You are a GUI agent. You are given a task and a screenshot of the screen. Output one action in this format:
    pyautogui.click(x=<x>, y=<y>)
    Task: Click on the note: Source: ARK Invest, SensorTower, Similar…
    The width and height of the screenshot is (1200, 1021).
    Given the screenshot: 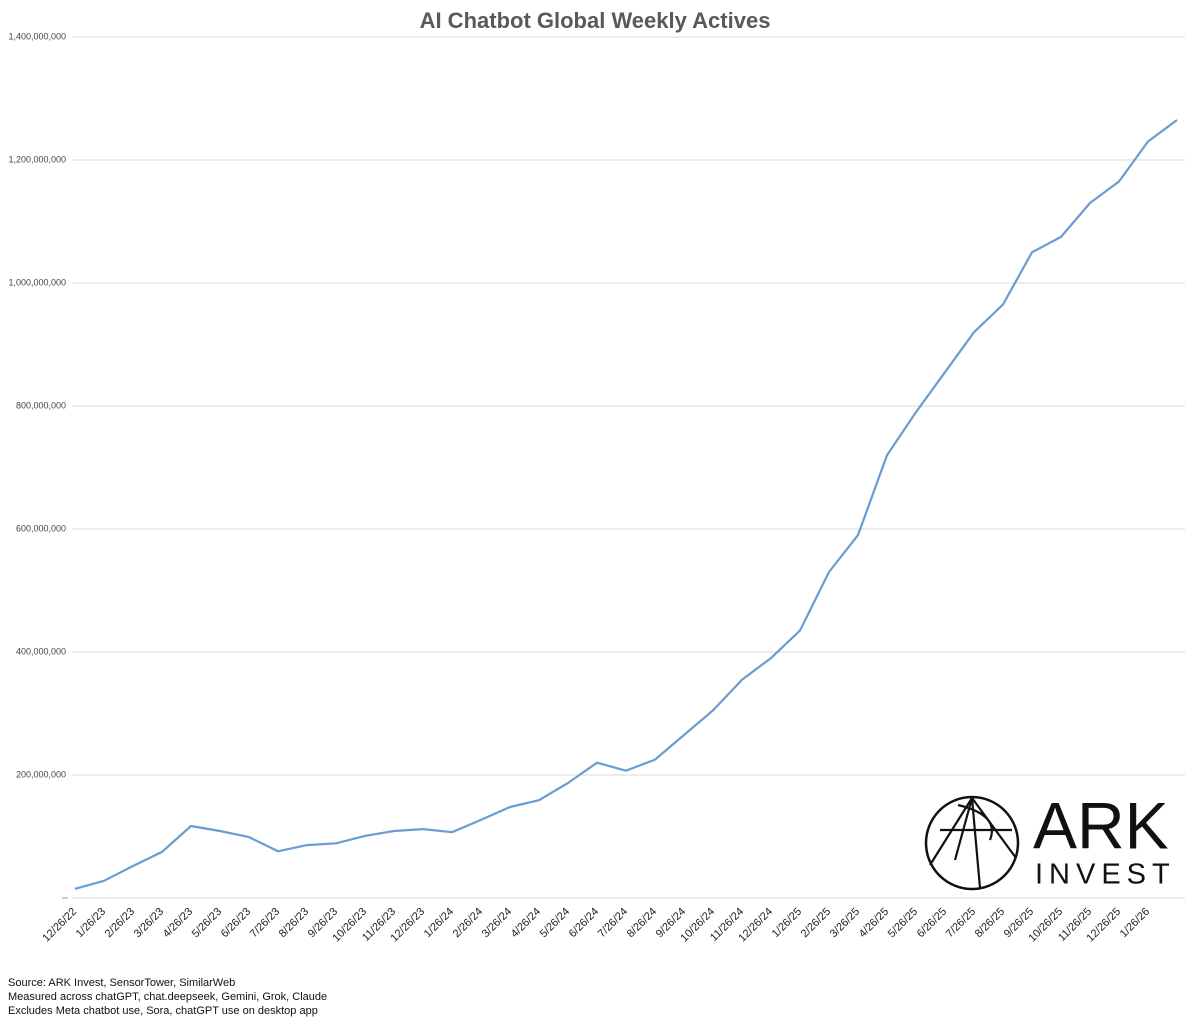 What is the action you would take?
    pyautogui.click(x=121, y=983)
    